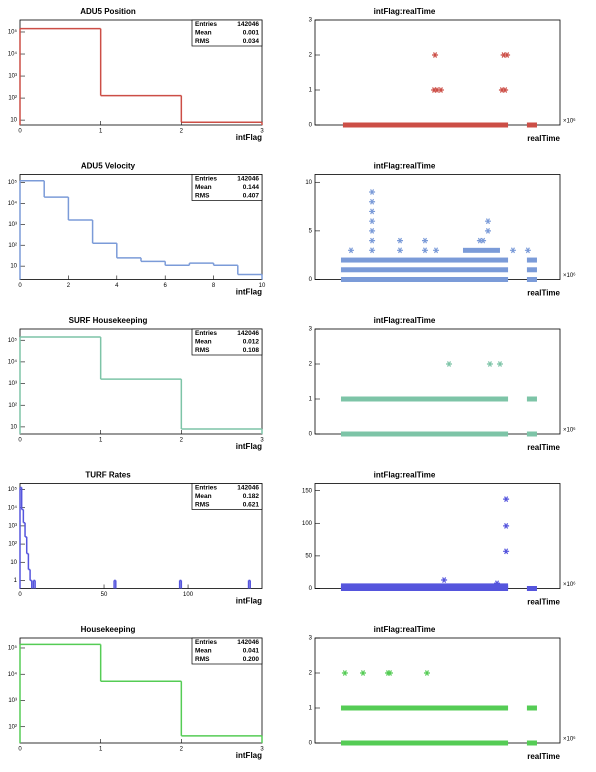  Describe the element at coordinates (12, 384) in the screenshot. I see `y-tick-label: 10³` at that location.